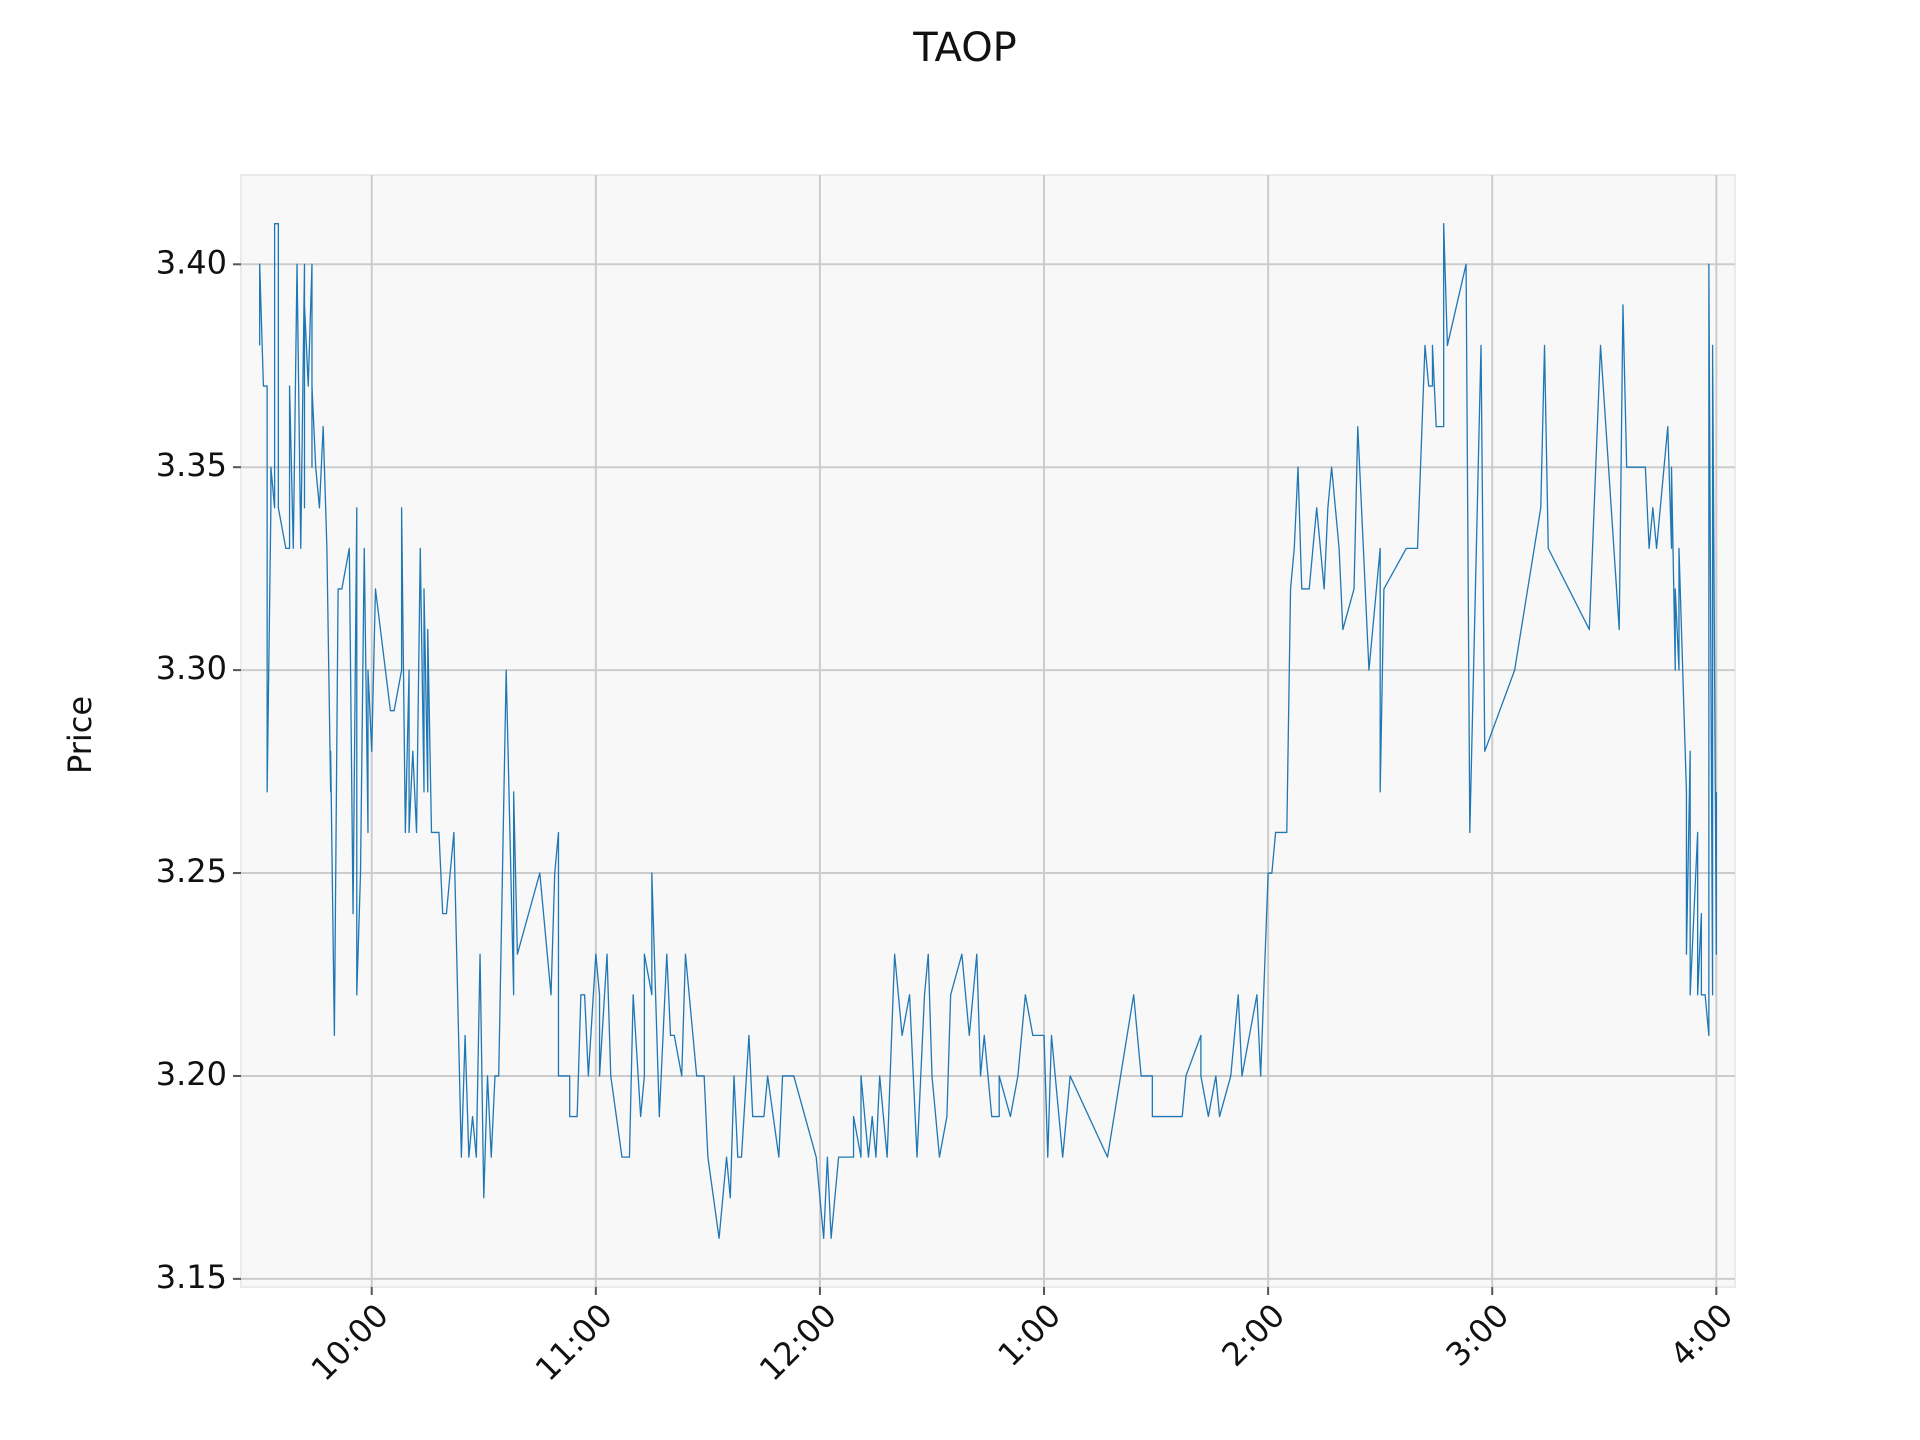 This screenshot has width=1920, height=1440. I want to click on chart-title: TAOP, so click(964, 48).